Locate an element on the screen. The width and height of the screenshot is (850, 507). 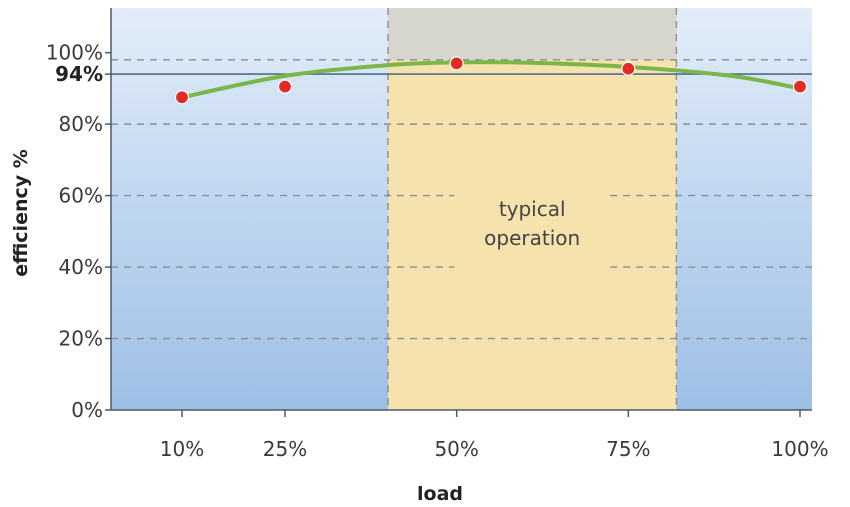
region-label-line-2: operation is located at coordinates (532, 238).